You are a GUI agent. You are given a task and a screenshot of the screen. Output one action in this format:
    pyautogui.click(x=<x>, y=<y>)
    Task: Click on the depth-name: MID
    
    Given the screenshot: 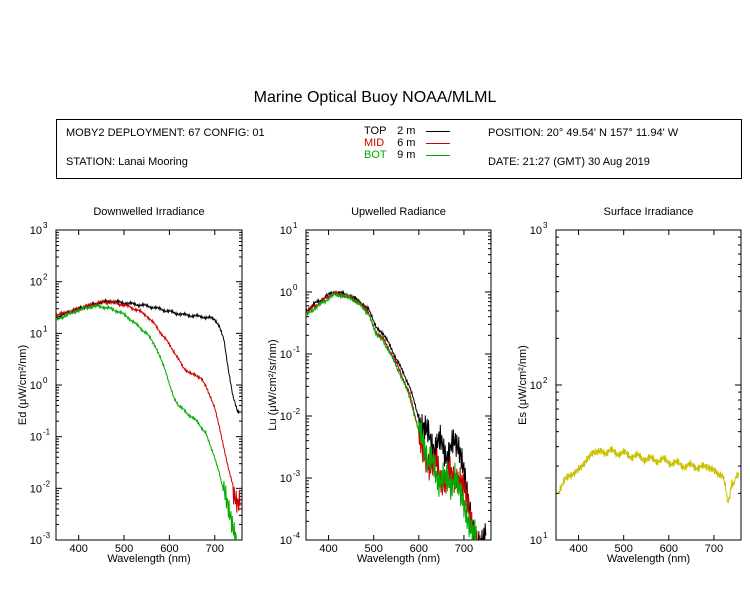 What is the action you would take?
    pyautogui.click(x=374, y=143)
    